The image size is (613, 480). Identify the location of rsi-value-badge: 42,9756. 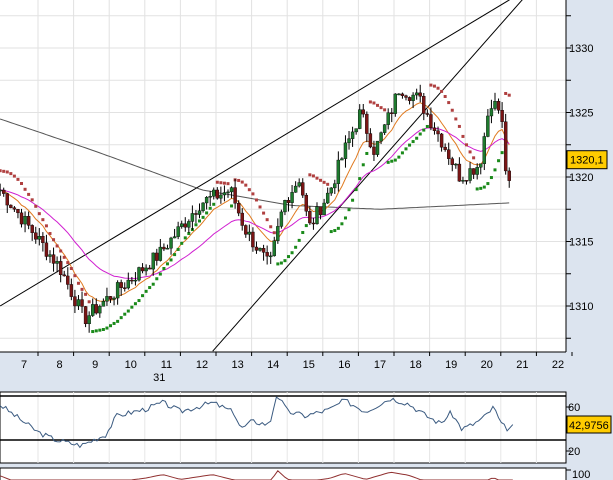
(589, 424).